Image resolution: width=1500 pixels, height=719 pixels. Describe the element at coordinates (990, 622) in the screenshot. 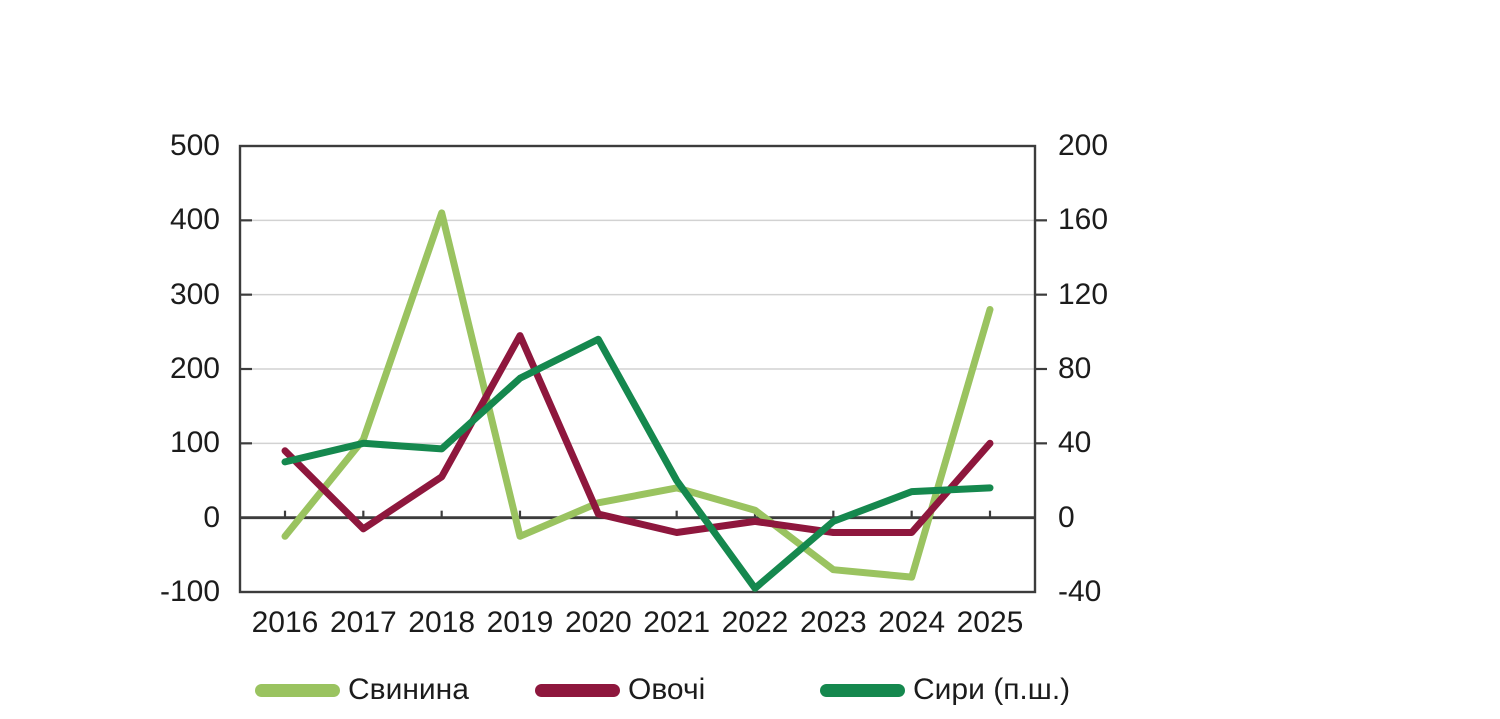

I see `x-axis-tick-label: 2025` at that location.